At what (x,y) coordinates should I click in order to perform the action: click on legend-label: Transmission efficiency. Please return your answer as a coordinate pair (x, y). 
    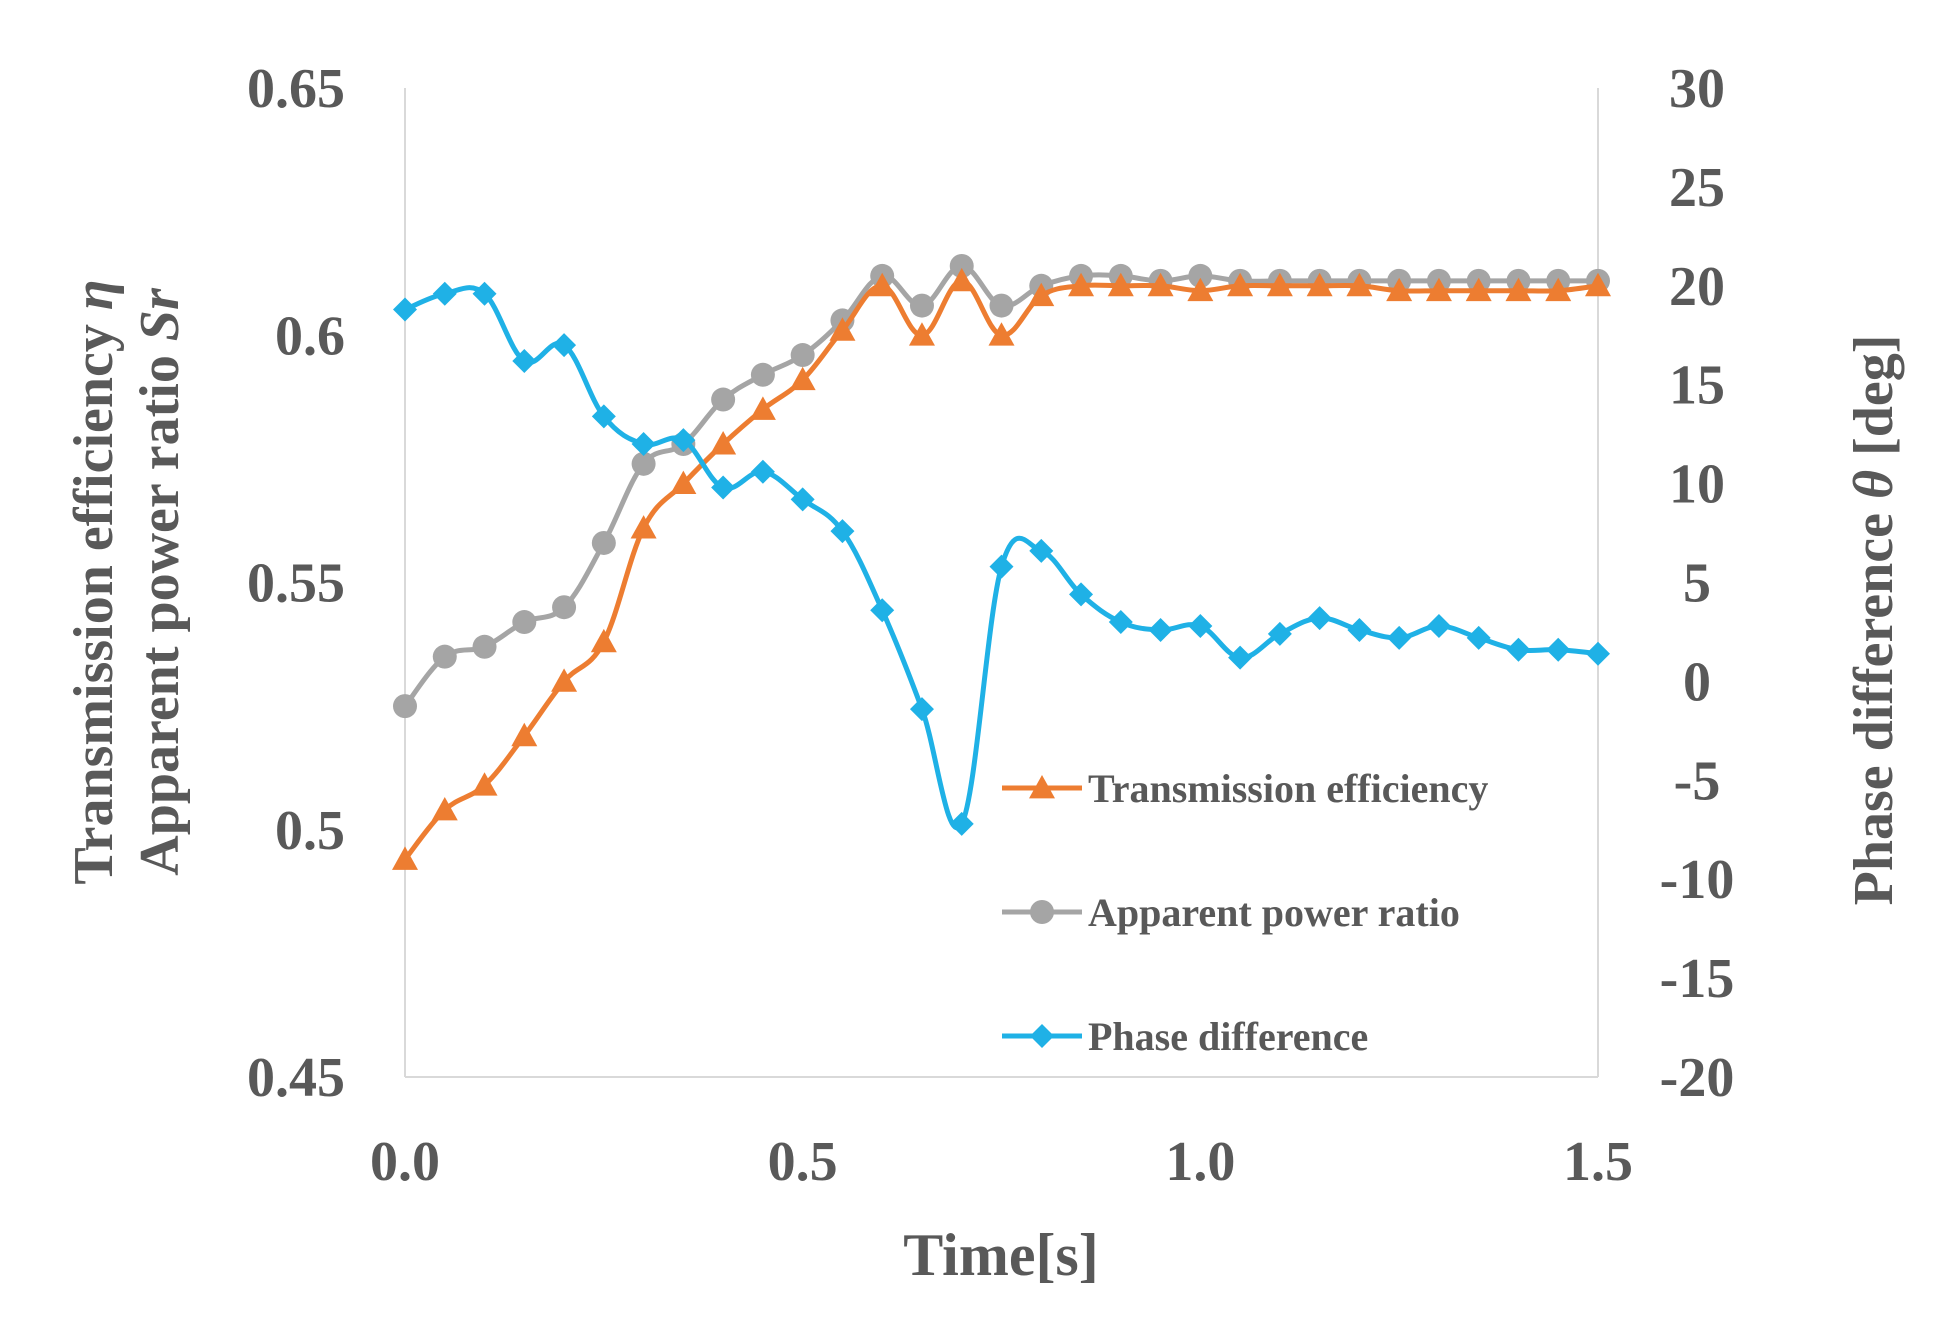
    Looking at the image, I should click on (1288, 788).